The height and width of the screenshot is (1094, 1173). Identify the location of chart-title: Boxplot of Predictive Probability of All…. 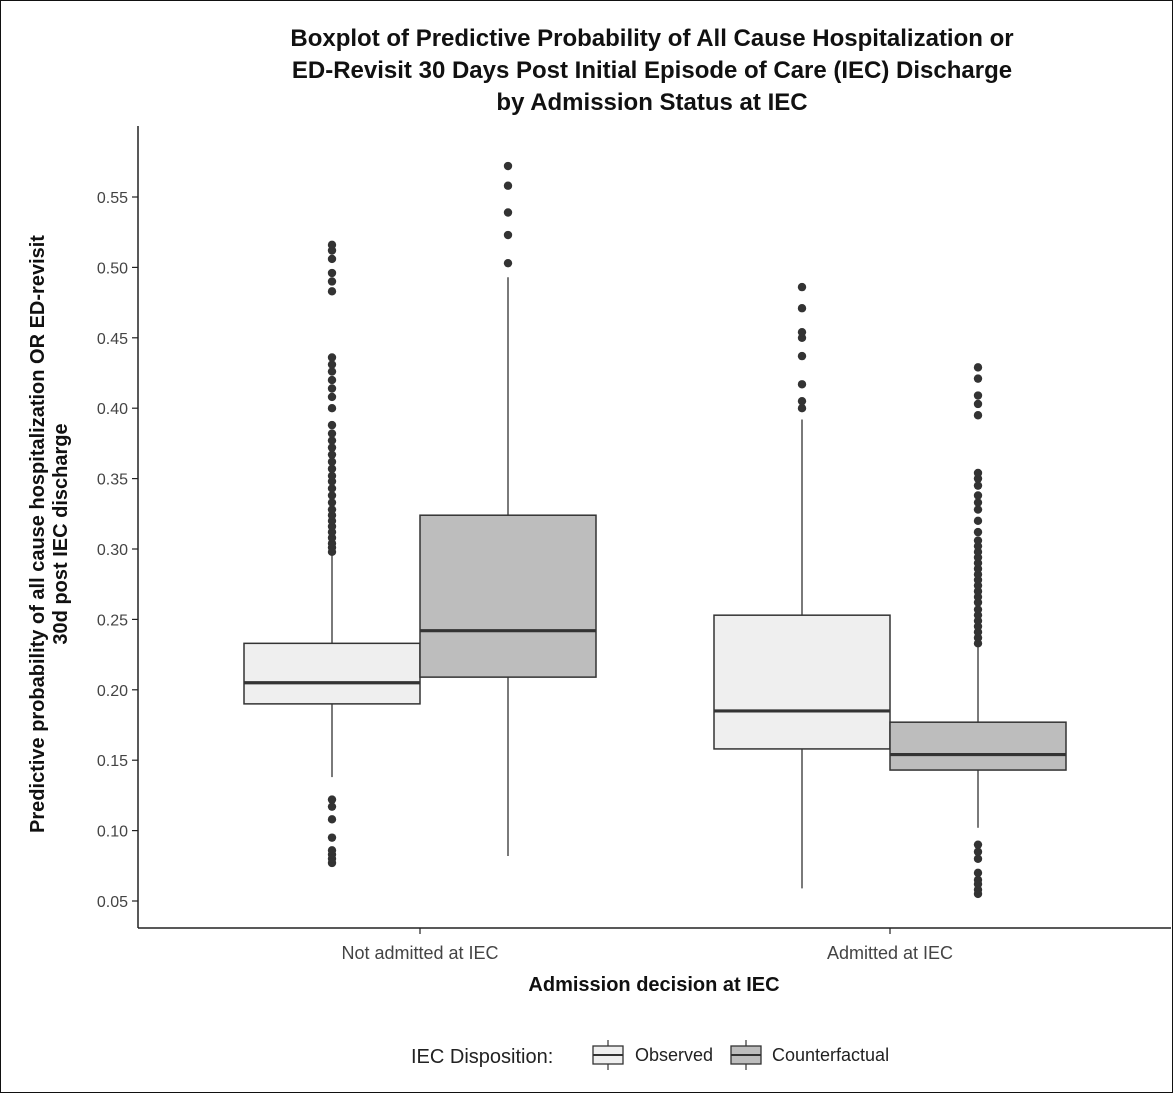
(651, 70).